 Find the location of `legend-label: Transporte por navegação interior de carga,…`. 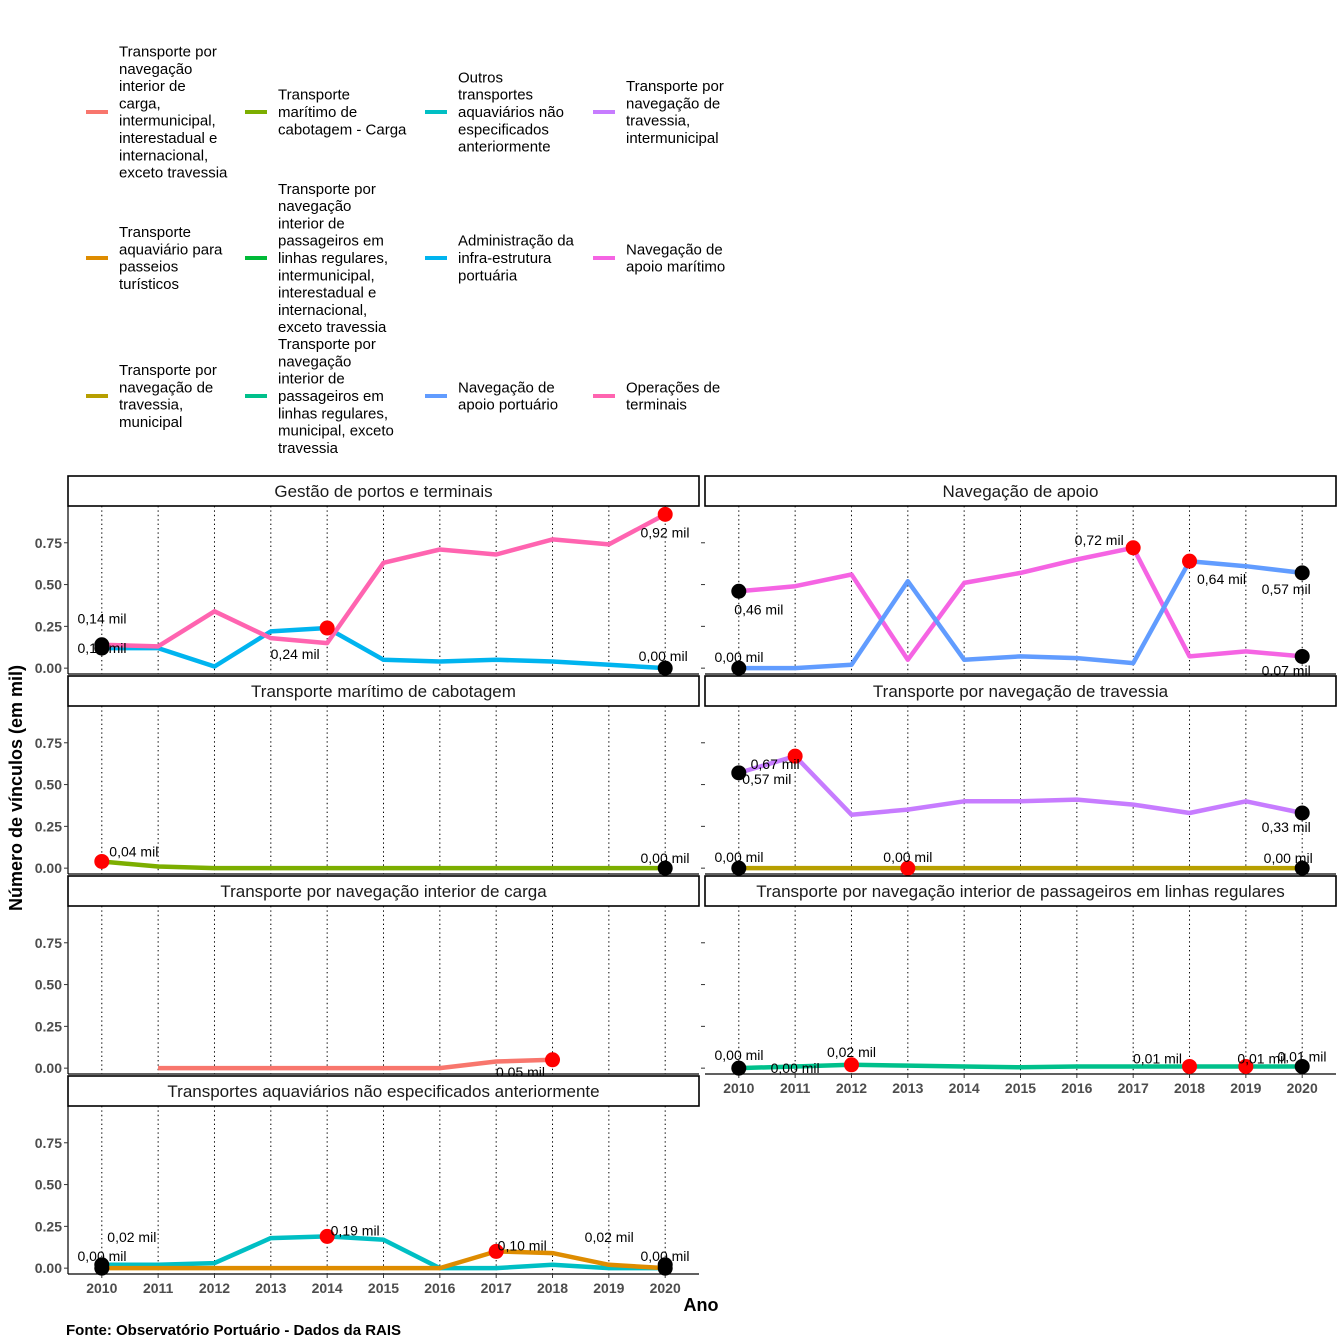

legend-label: Transporte por navegação interior de carga,… is located at coordinates (173, 112).